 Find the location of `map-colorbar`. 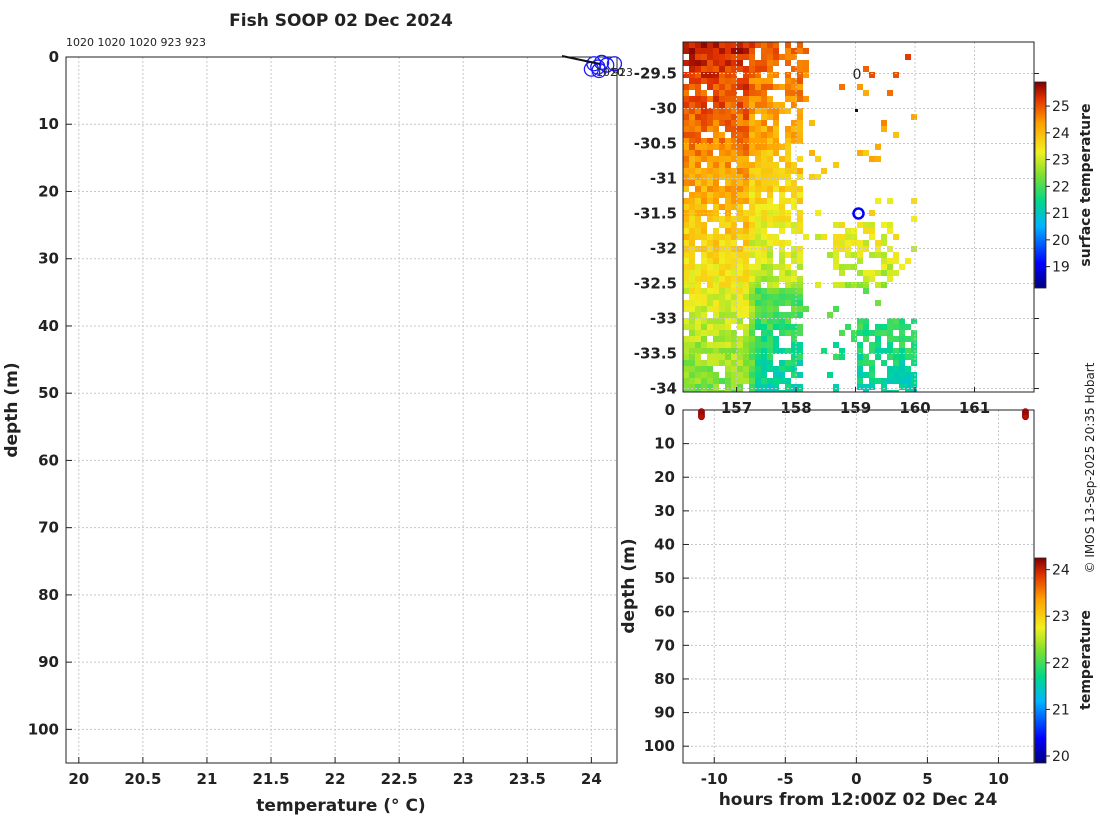

map-colorbar is located at coordinates (1040, 185).